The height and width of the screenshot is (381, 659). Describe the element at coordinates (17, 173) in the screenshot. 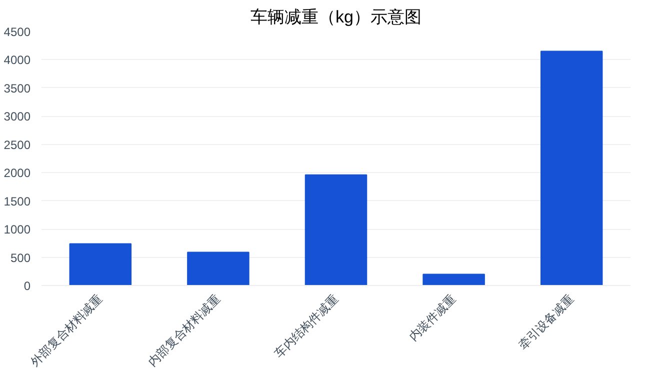

I see `y-tick-label: 2000` at that location.